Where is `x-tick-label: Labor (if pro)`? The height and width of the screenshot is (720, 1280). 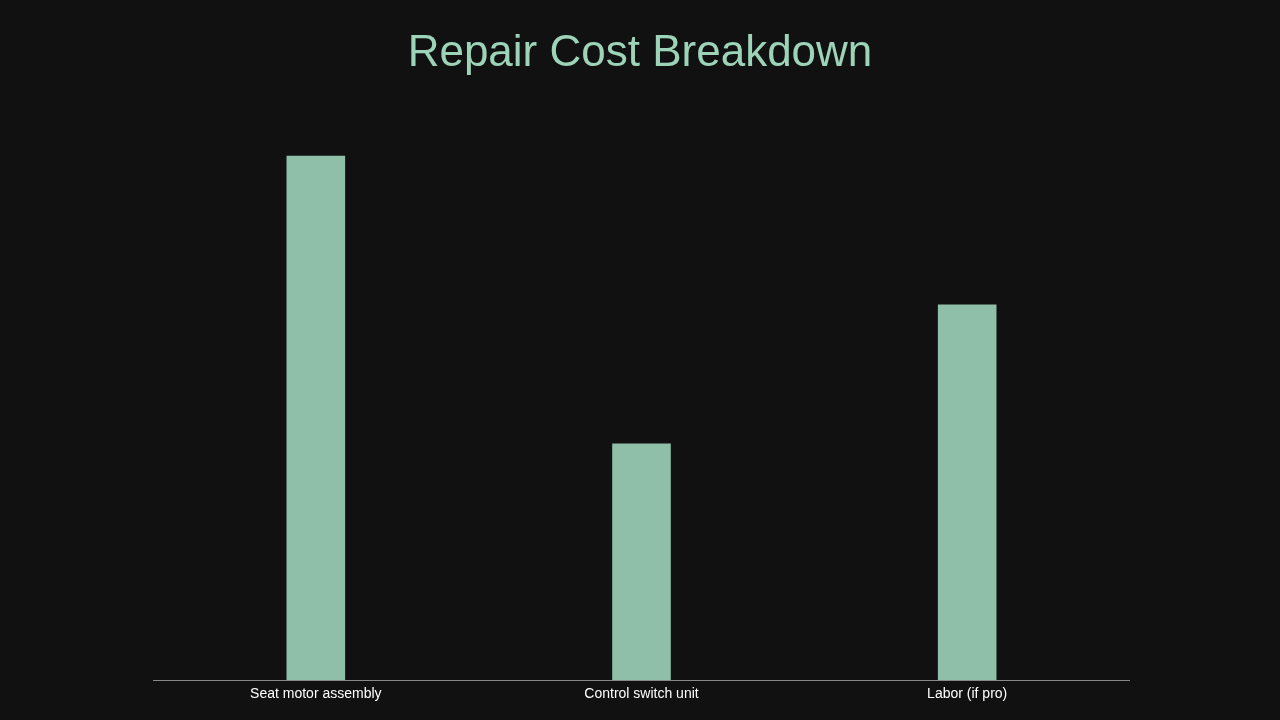
x-tick-label: Labor (if pro) is located at coordinates (967, 692).